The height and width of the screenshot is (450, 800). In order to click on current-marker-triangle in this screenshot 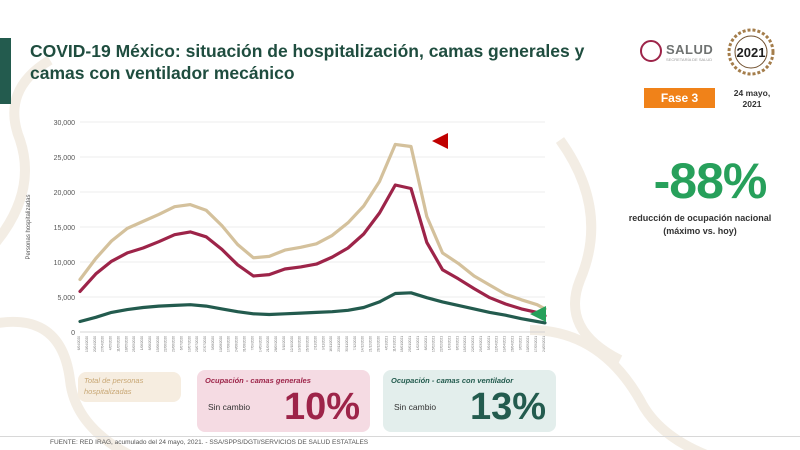, I will do `click(538, 314)`.